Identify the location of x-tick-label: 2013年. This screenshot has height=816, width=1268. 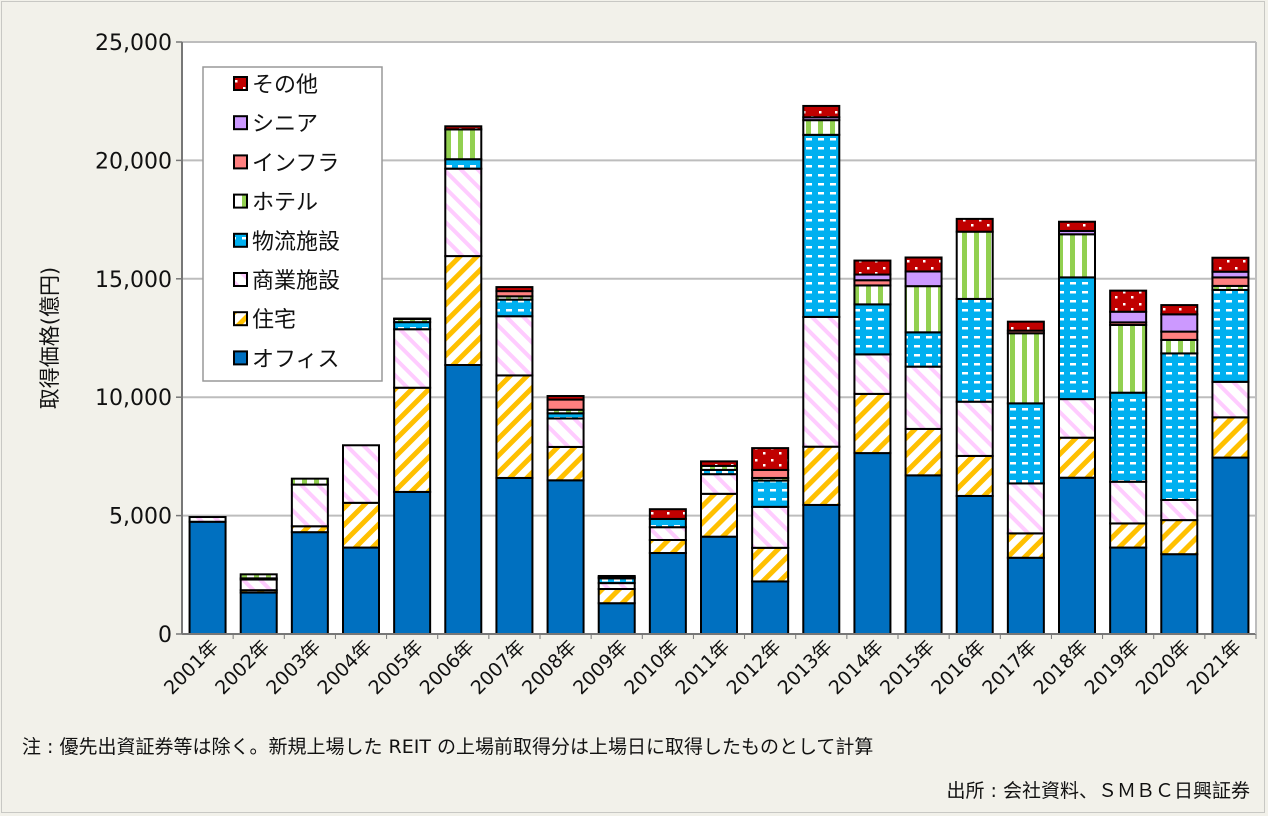
(805, 667).